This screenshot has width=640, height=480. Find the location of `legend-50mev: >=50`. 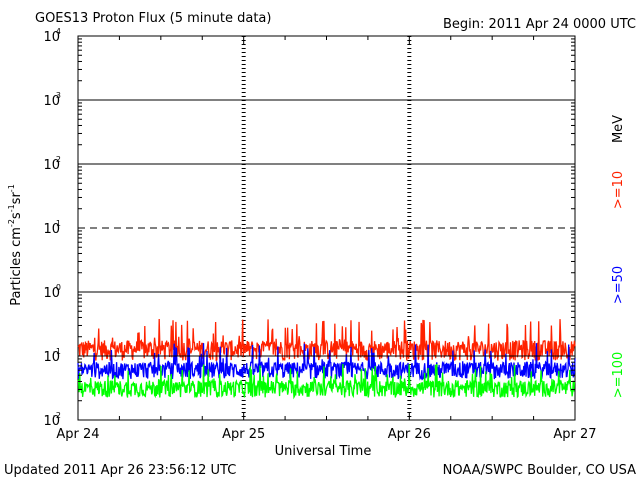

legend-50mev: >=50 is located at coordinates (618, 285).